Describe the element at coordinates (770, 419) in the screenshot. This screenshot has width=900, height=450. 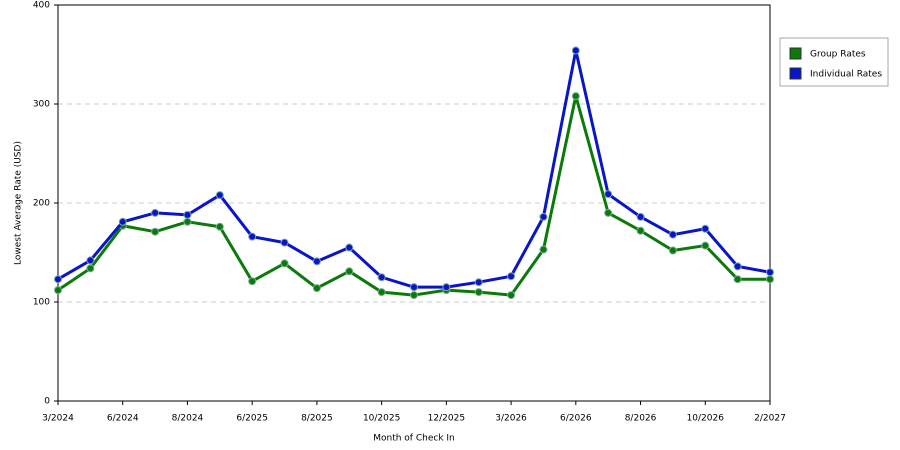
I see `x-tick-label: 2/2027` at that location.